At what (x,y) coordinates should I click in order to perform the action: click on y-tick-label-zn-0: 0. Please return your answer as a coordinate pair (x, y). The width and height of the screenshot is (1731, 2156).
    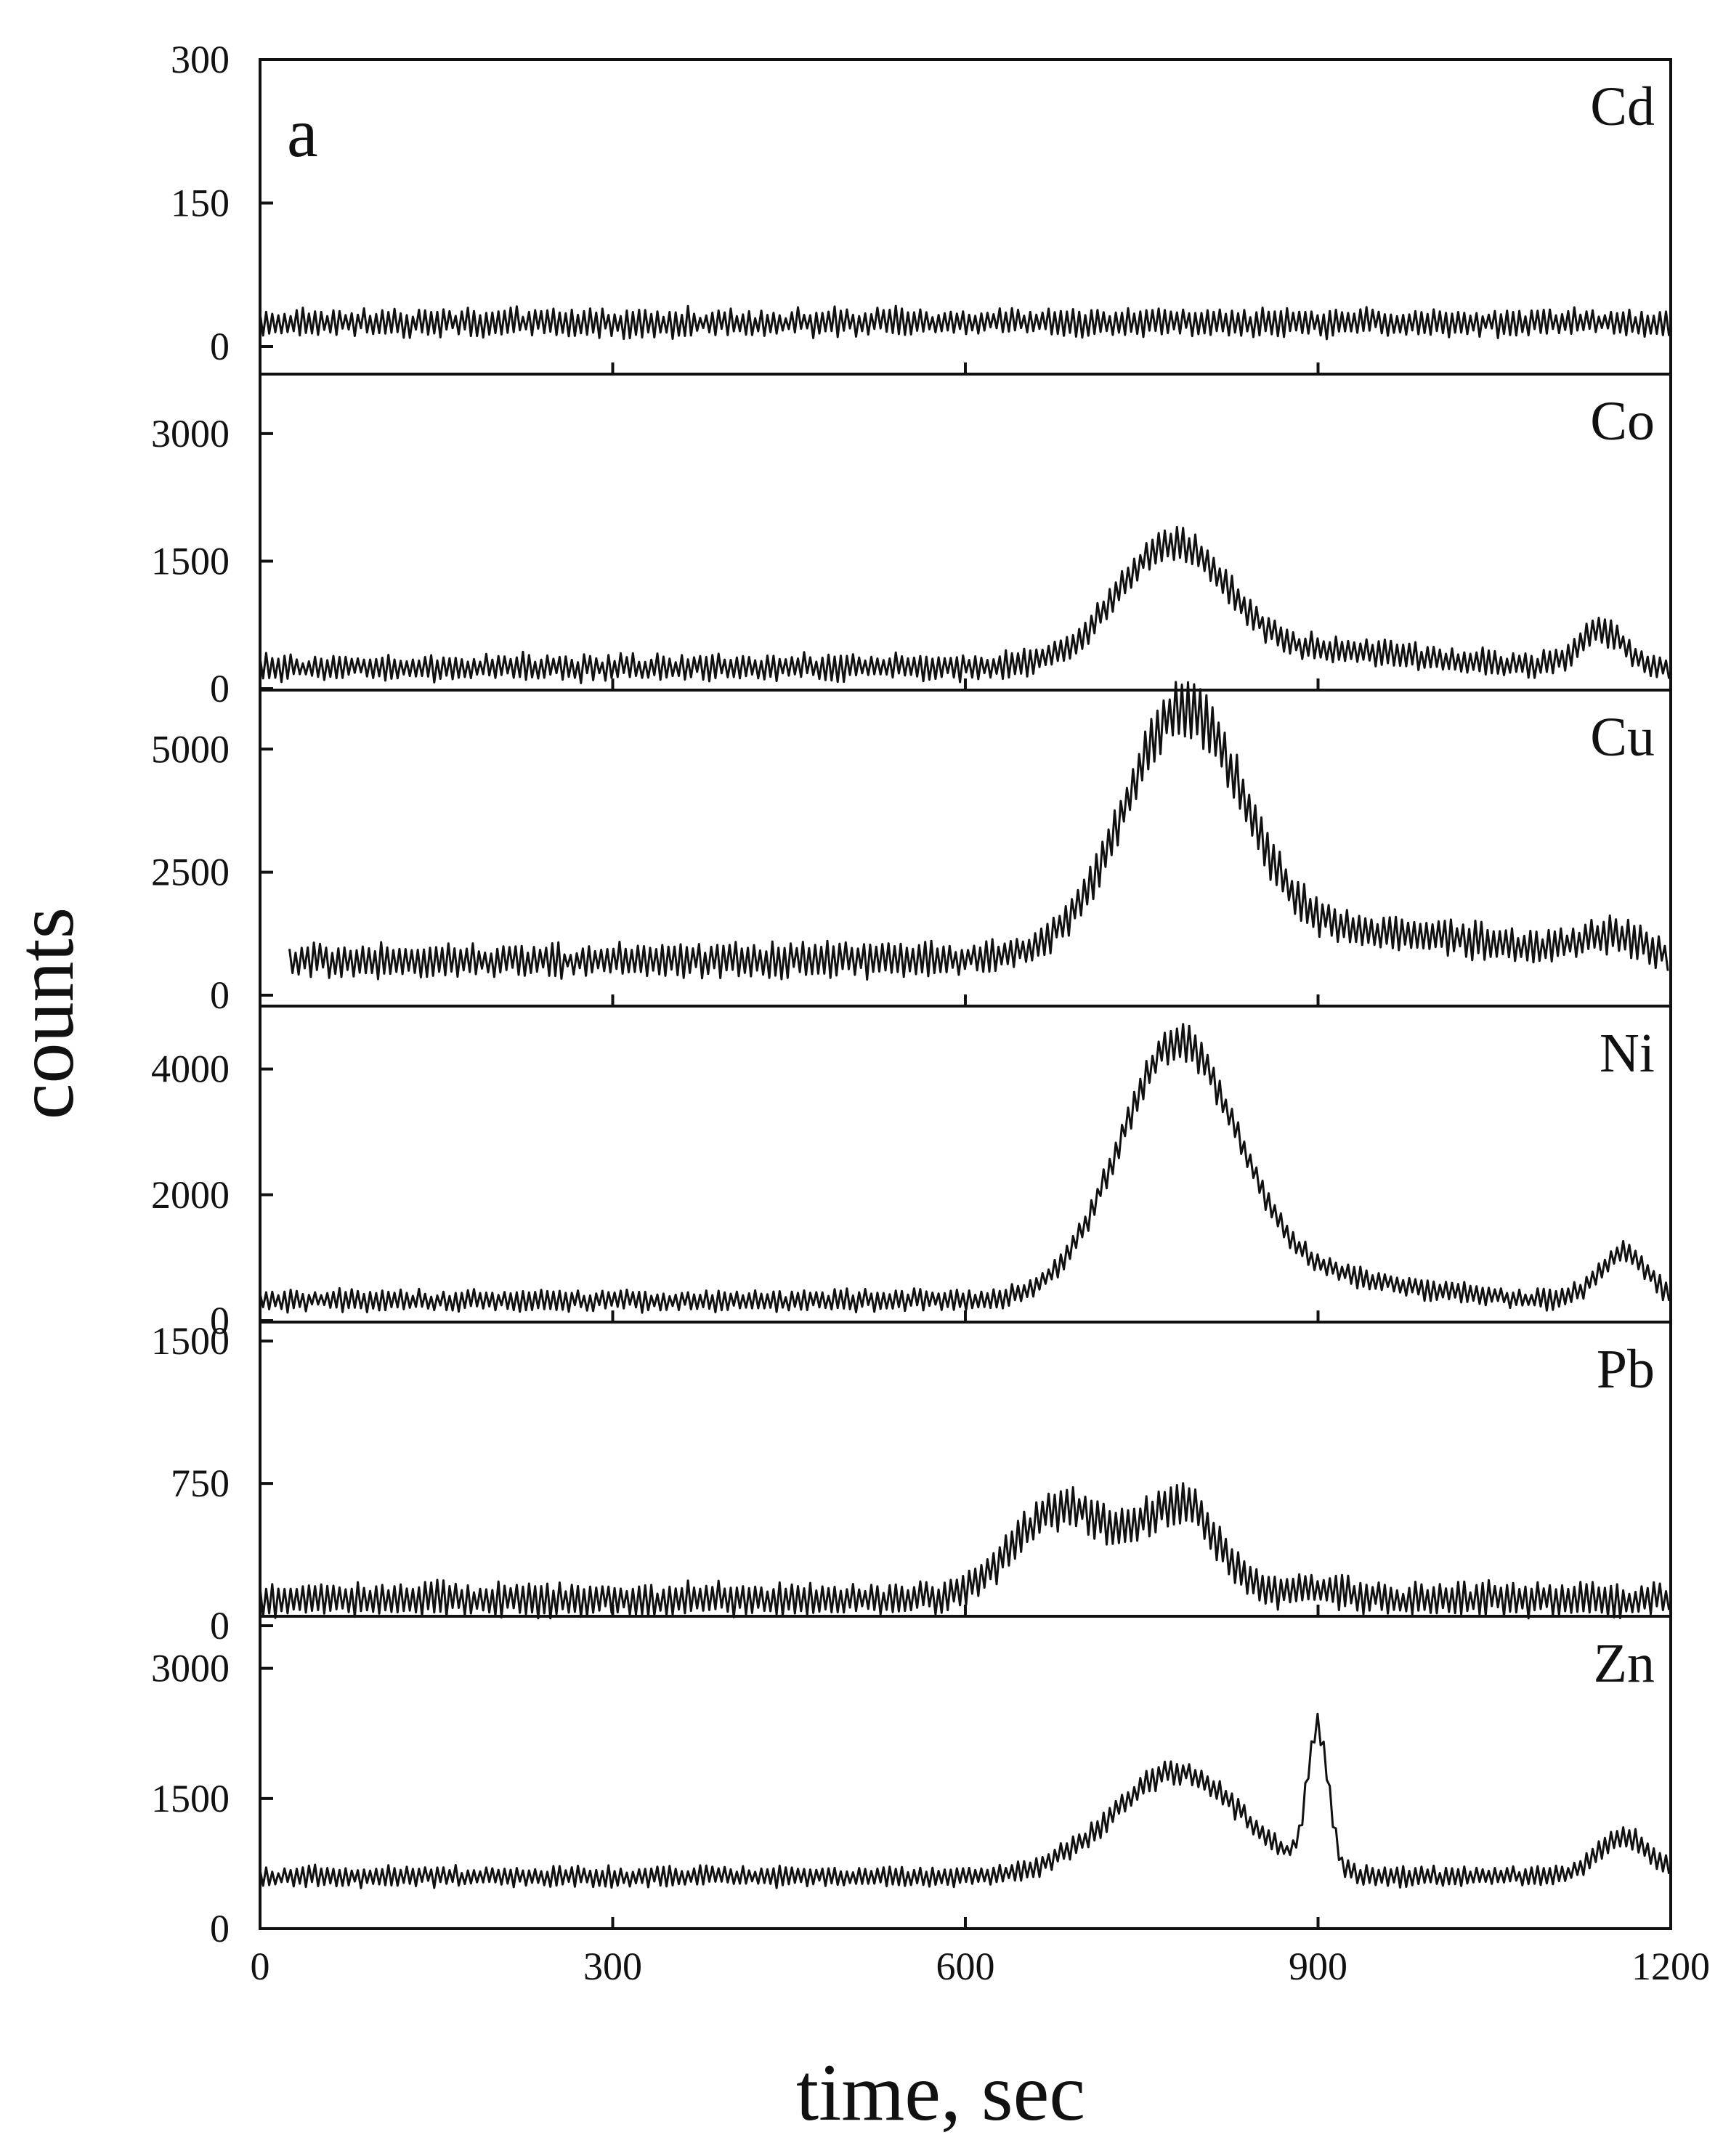
    Looking at the image, I should click on (220, 1928).